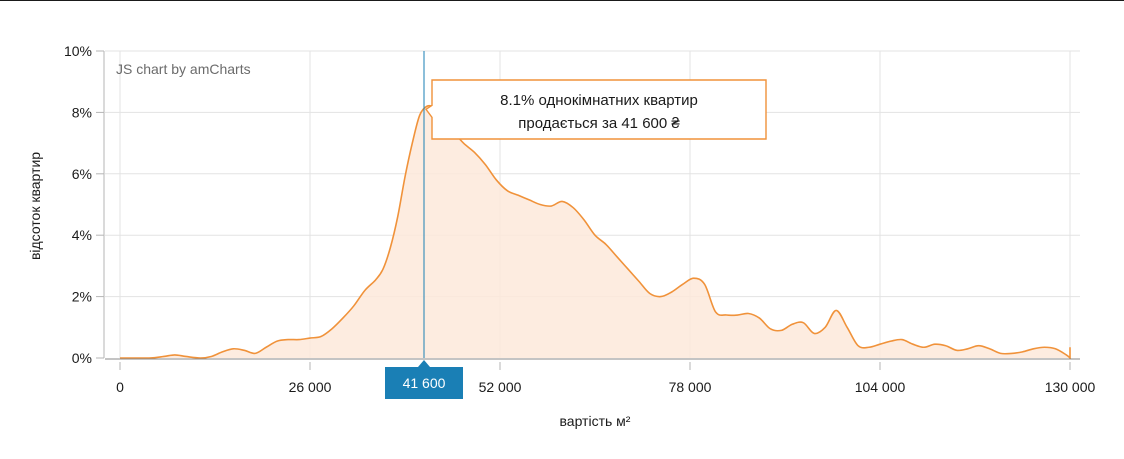 This screenshot has width=1124, height=459. I want to click on y-tick-label: 2%, so click(82, 297).